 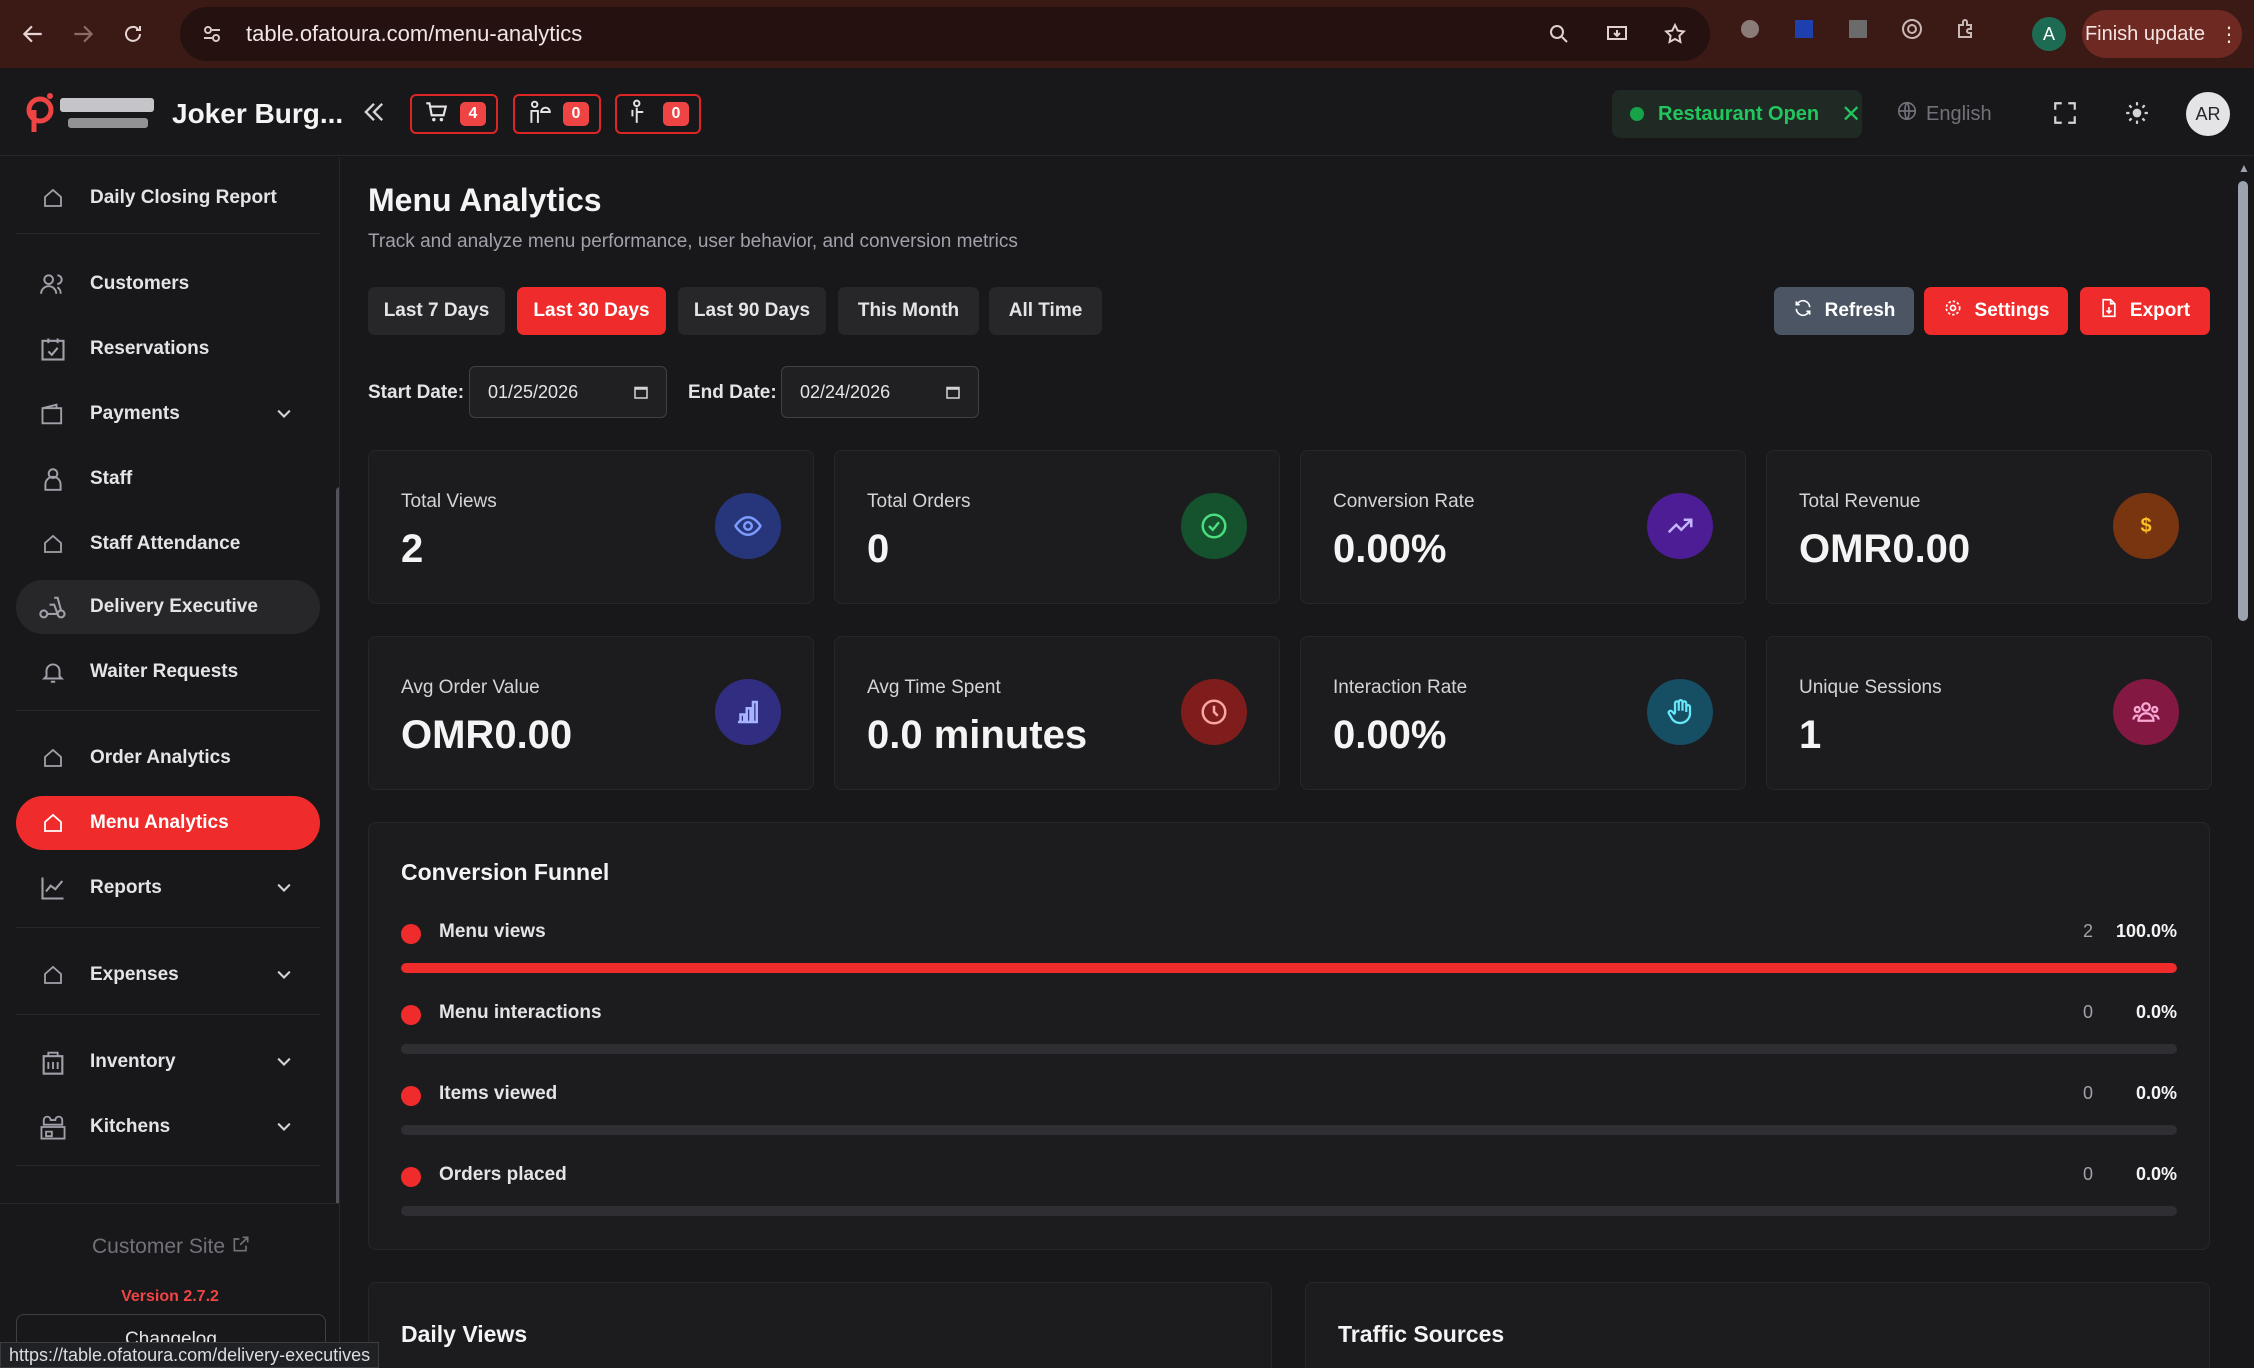 I want to click on stat-value: 1, so click(x=1810, y=735).